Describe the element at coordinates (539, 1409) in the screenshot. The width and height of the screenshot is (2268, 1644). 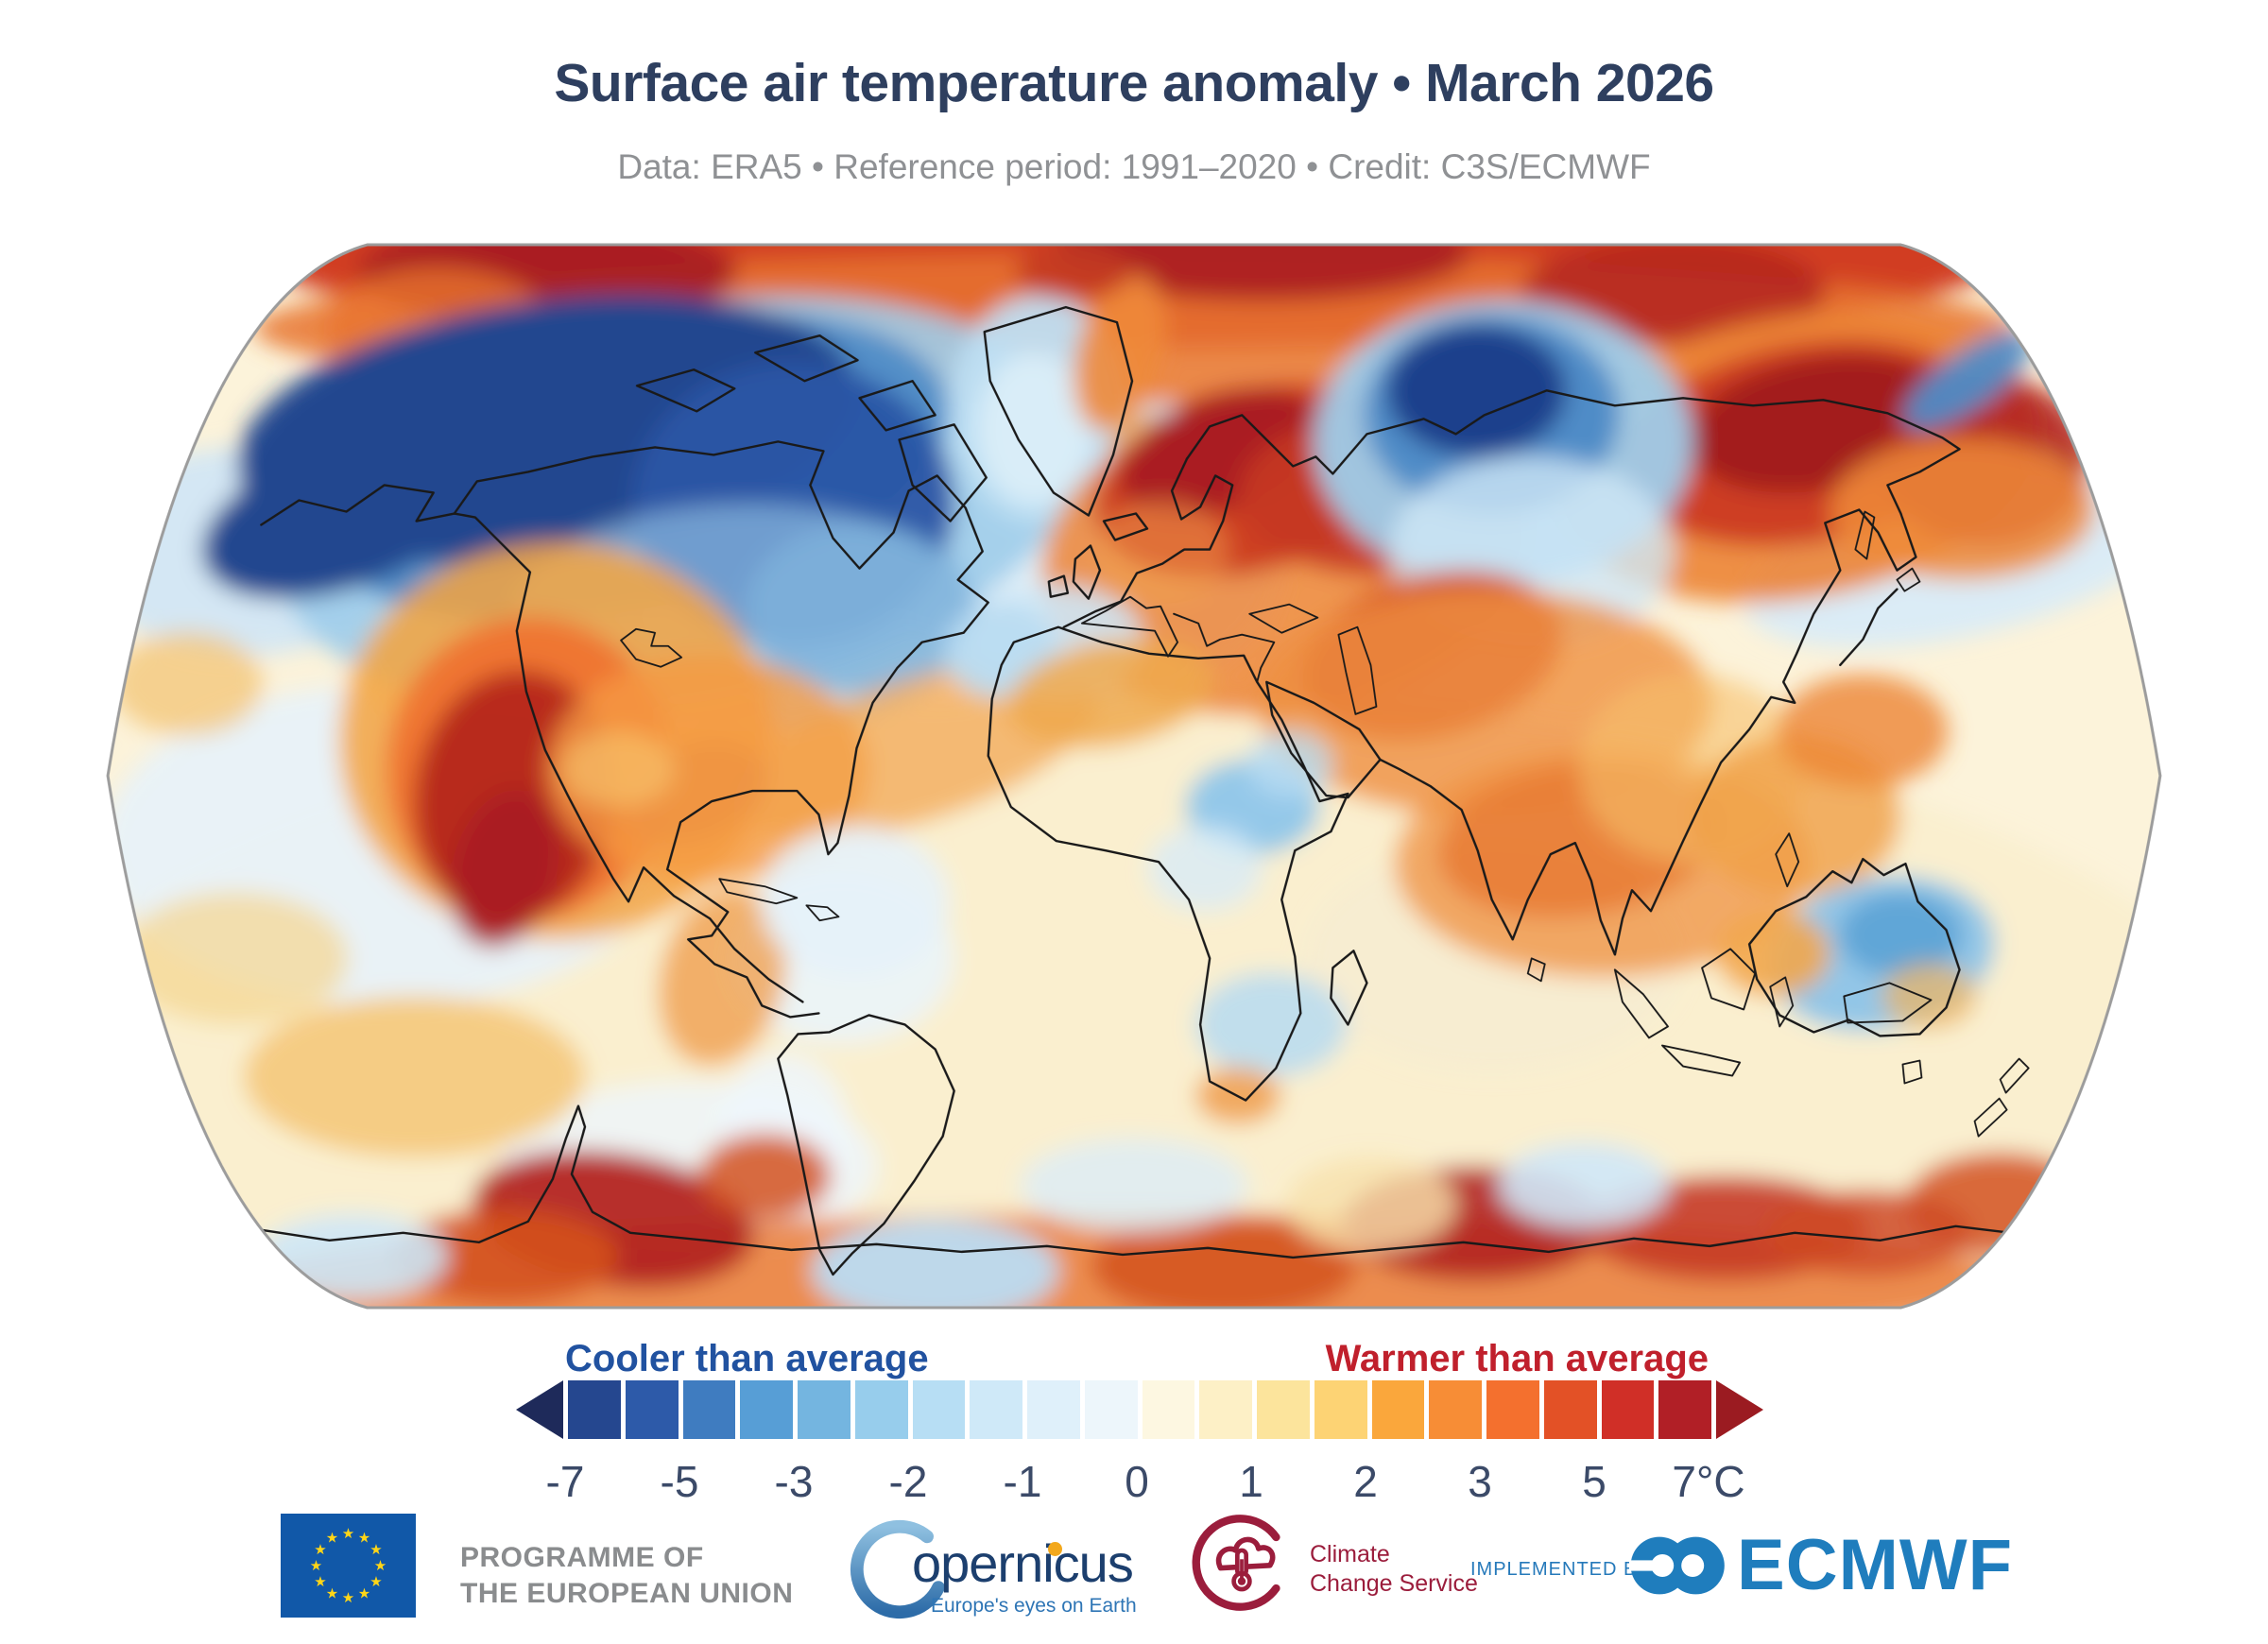
I see `colorbar-left-arrow` at that location.